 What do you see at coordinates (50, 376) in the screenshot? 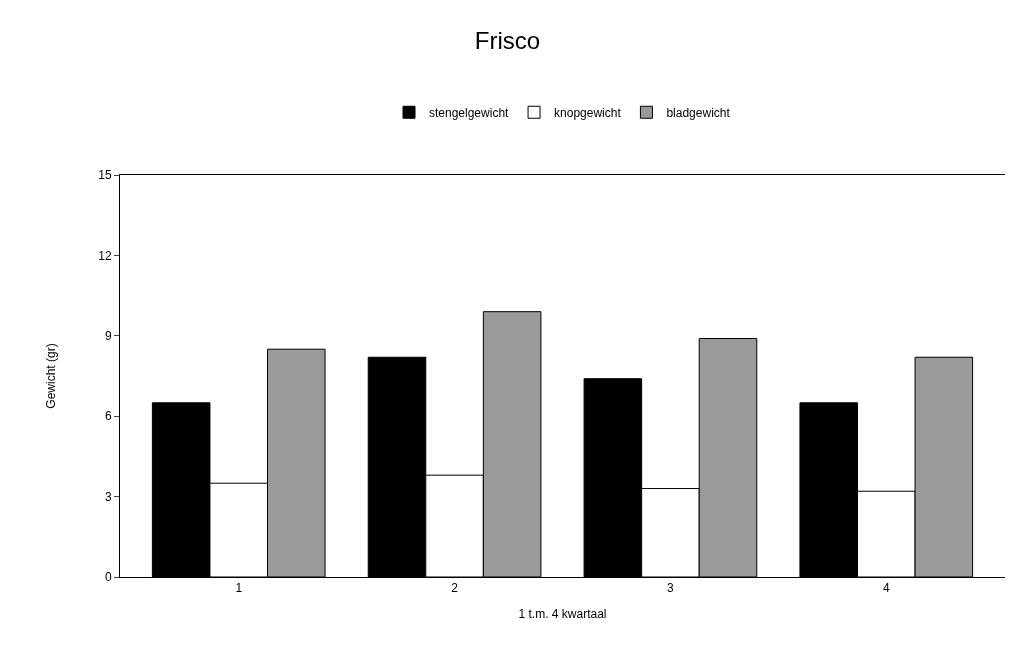
I see `y-axis-title: Gewicht (gr)` at bounding box center [50, 376].